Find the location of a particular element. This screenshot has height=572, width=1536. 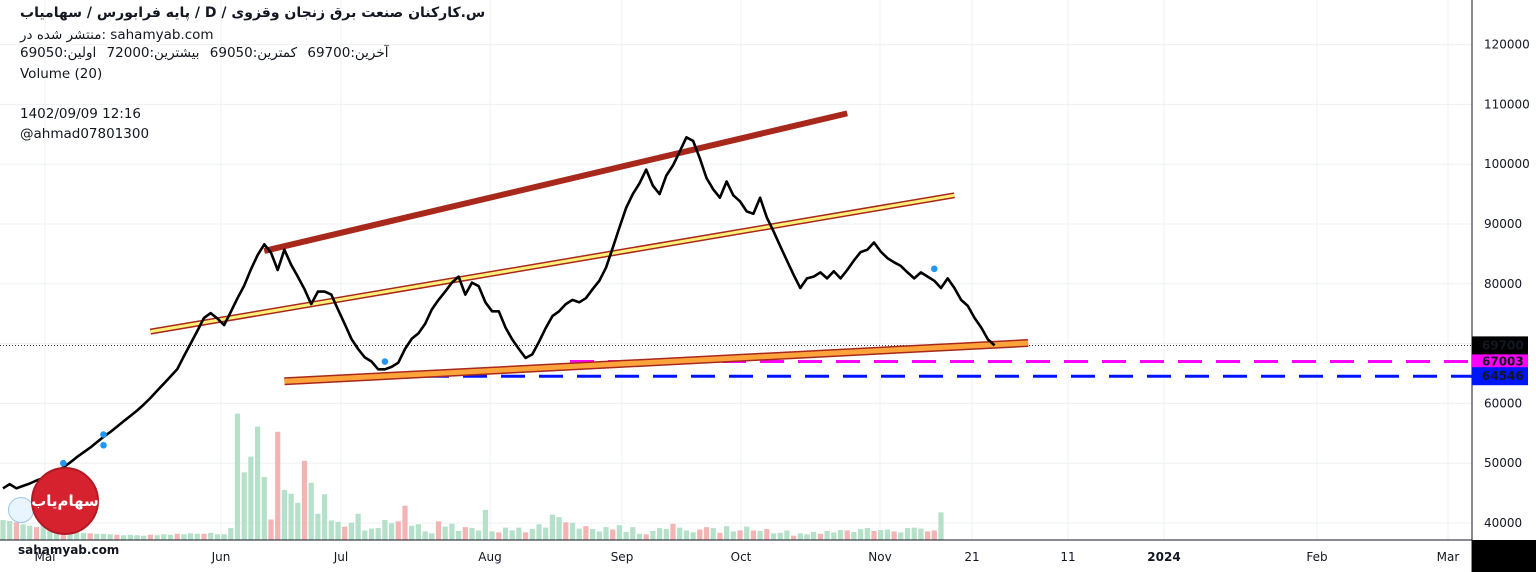

volume-label: Volume (20) is located at coordinates (61, 74).